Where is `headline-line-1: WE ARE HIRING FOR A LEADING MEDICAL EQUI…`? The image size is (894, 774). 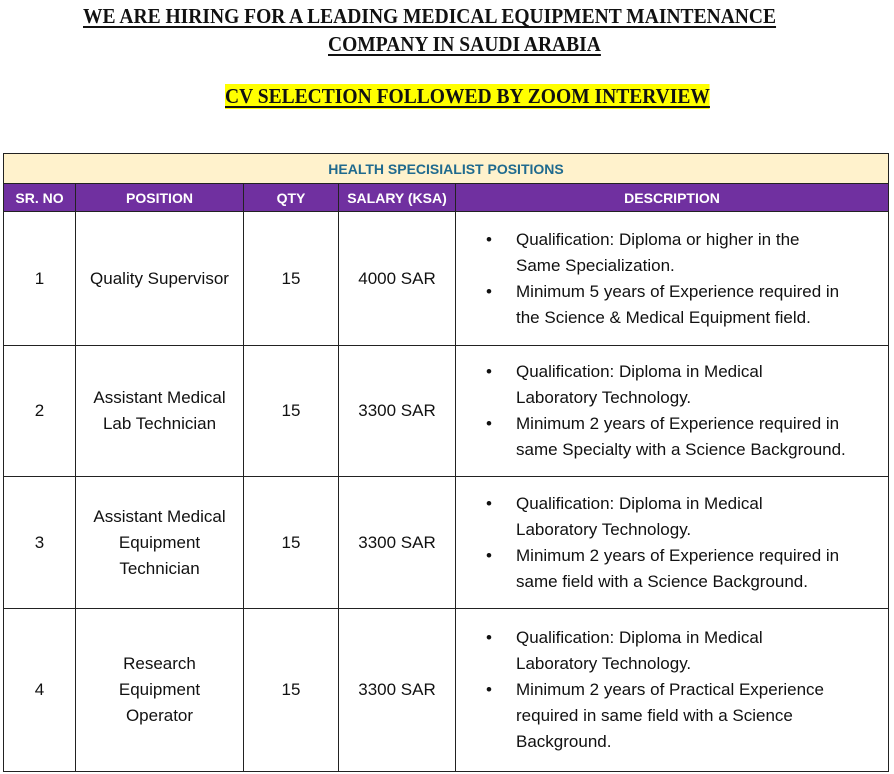
headline-line-1: WE ARE HIRING FOR A LEADING MEDICAL EQUI… is located at coordinates (430, 16).